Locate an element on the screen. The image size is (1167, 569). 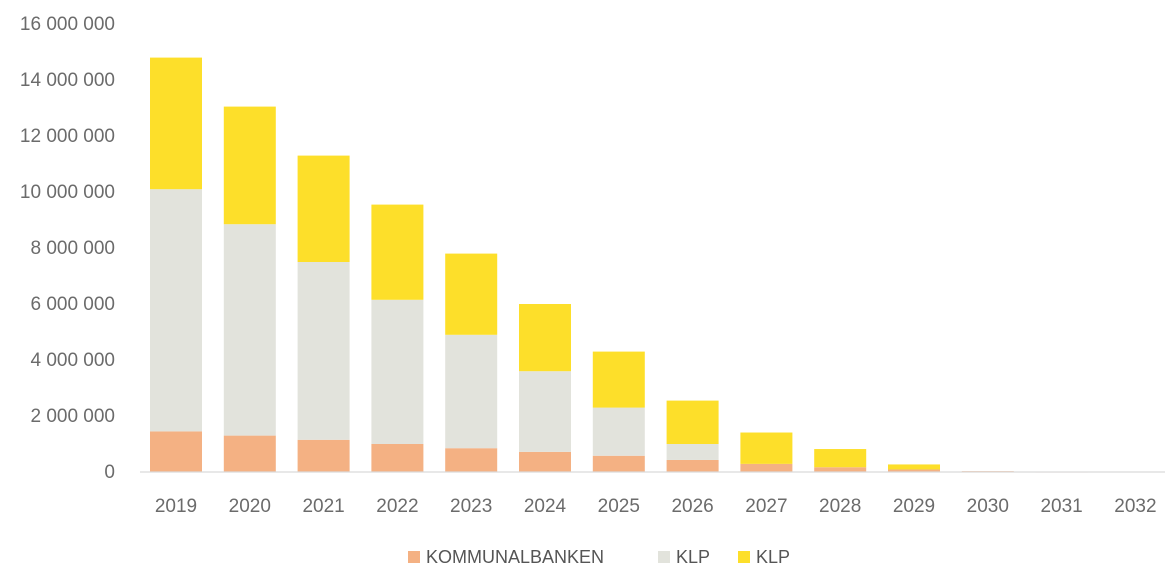
x-tick-label: 2021 is located at coordinates (323, 506).